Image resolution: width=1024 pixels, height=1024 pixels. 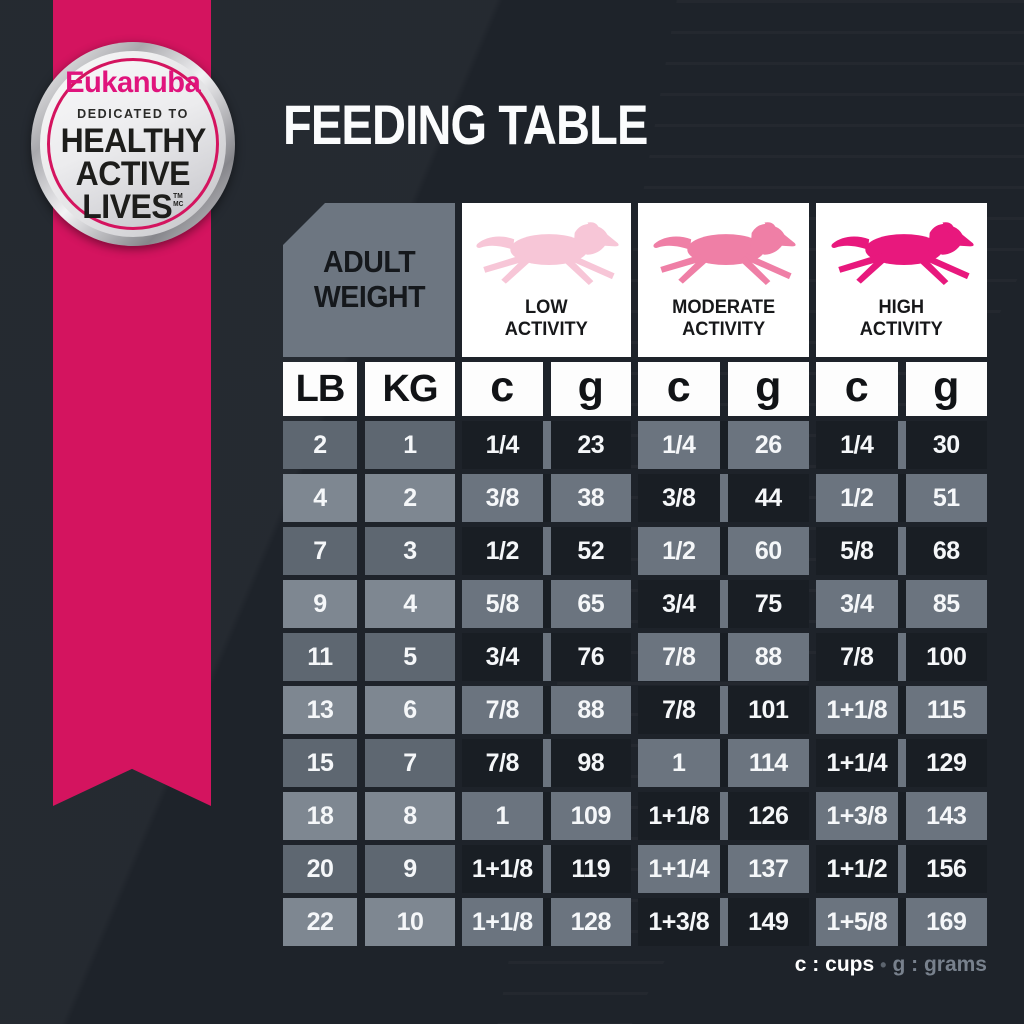 I want to click on high-activity-cells: 1+1/8 115, so click(x=901, y=710).